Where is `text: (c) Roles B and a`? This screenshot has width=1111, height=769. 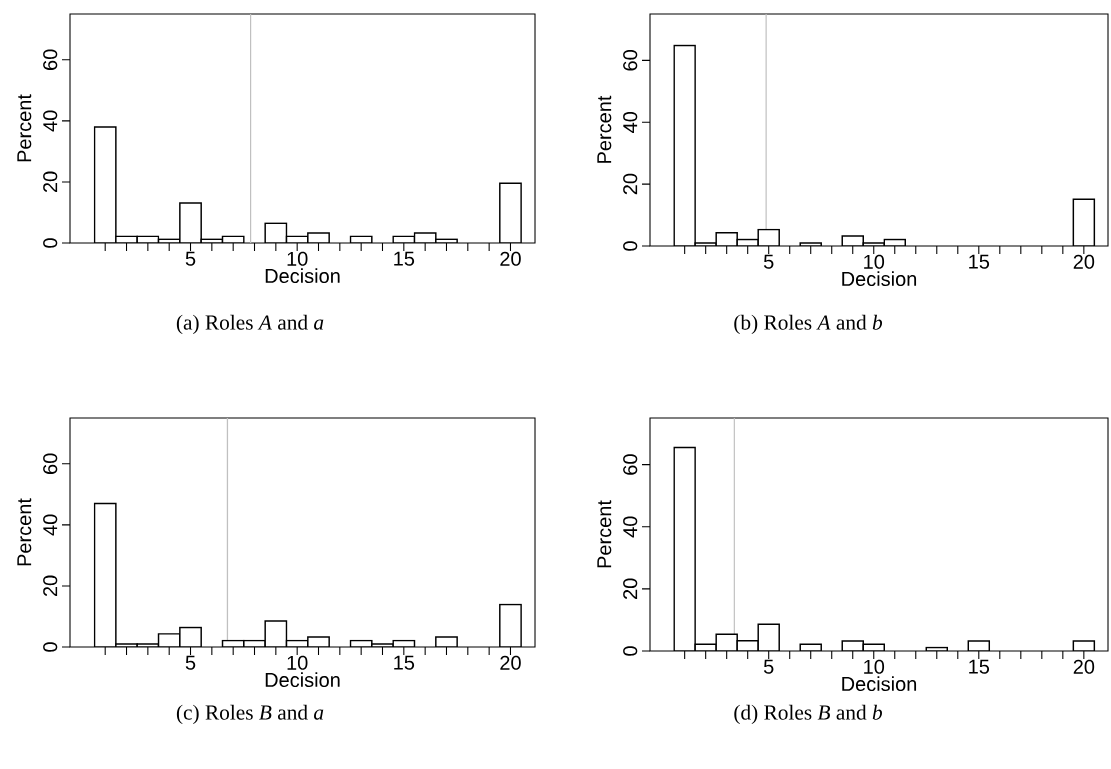 text: (c) Roles B and a is located at coordinates (250, 714).